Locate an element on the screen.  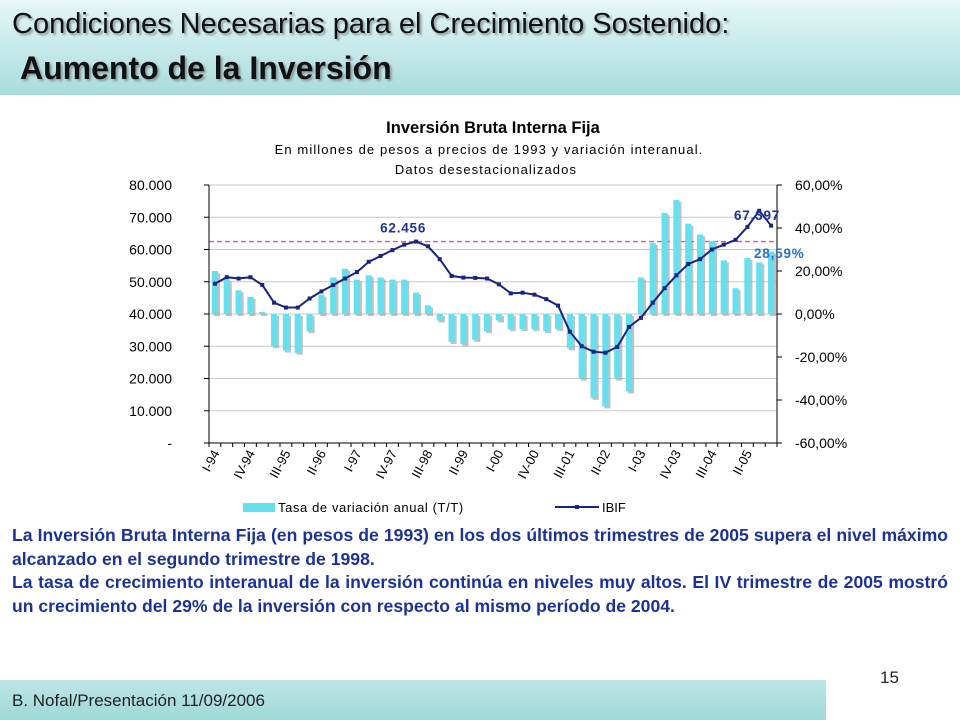
x-tick-label: II-99 is located at coordinates (458, 462).